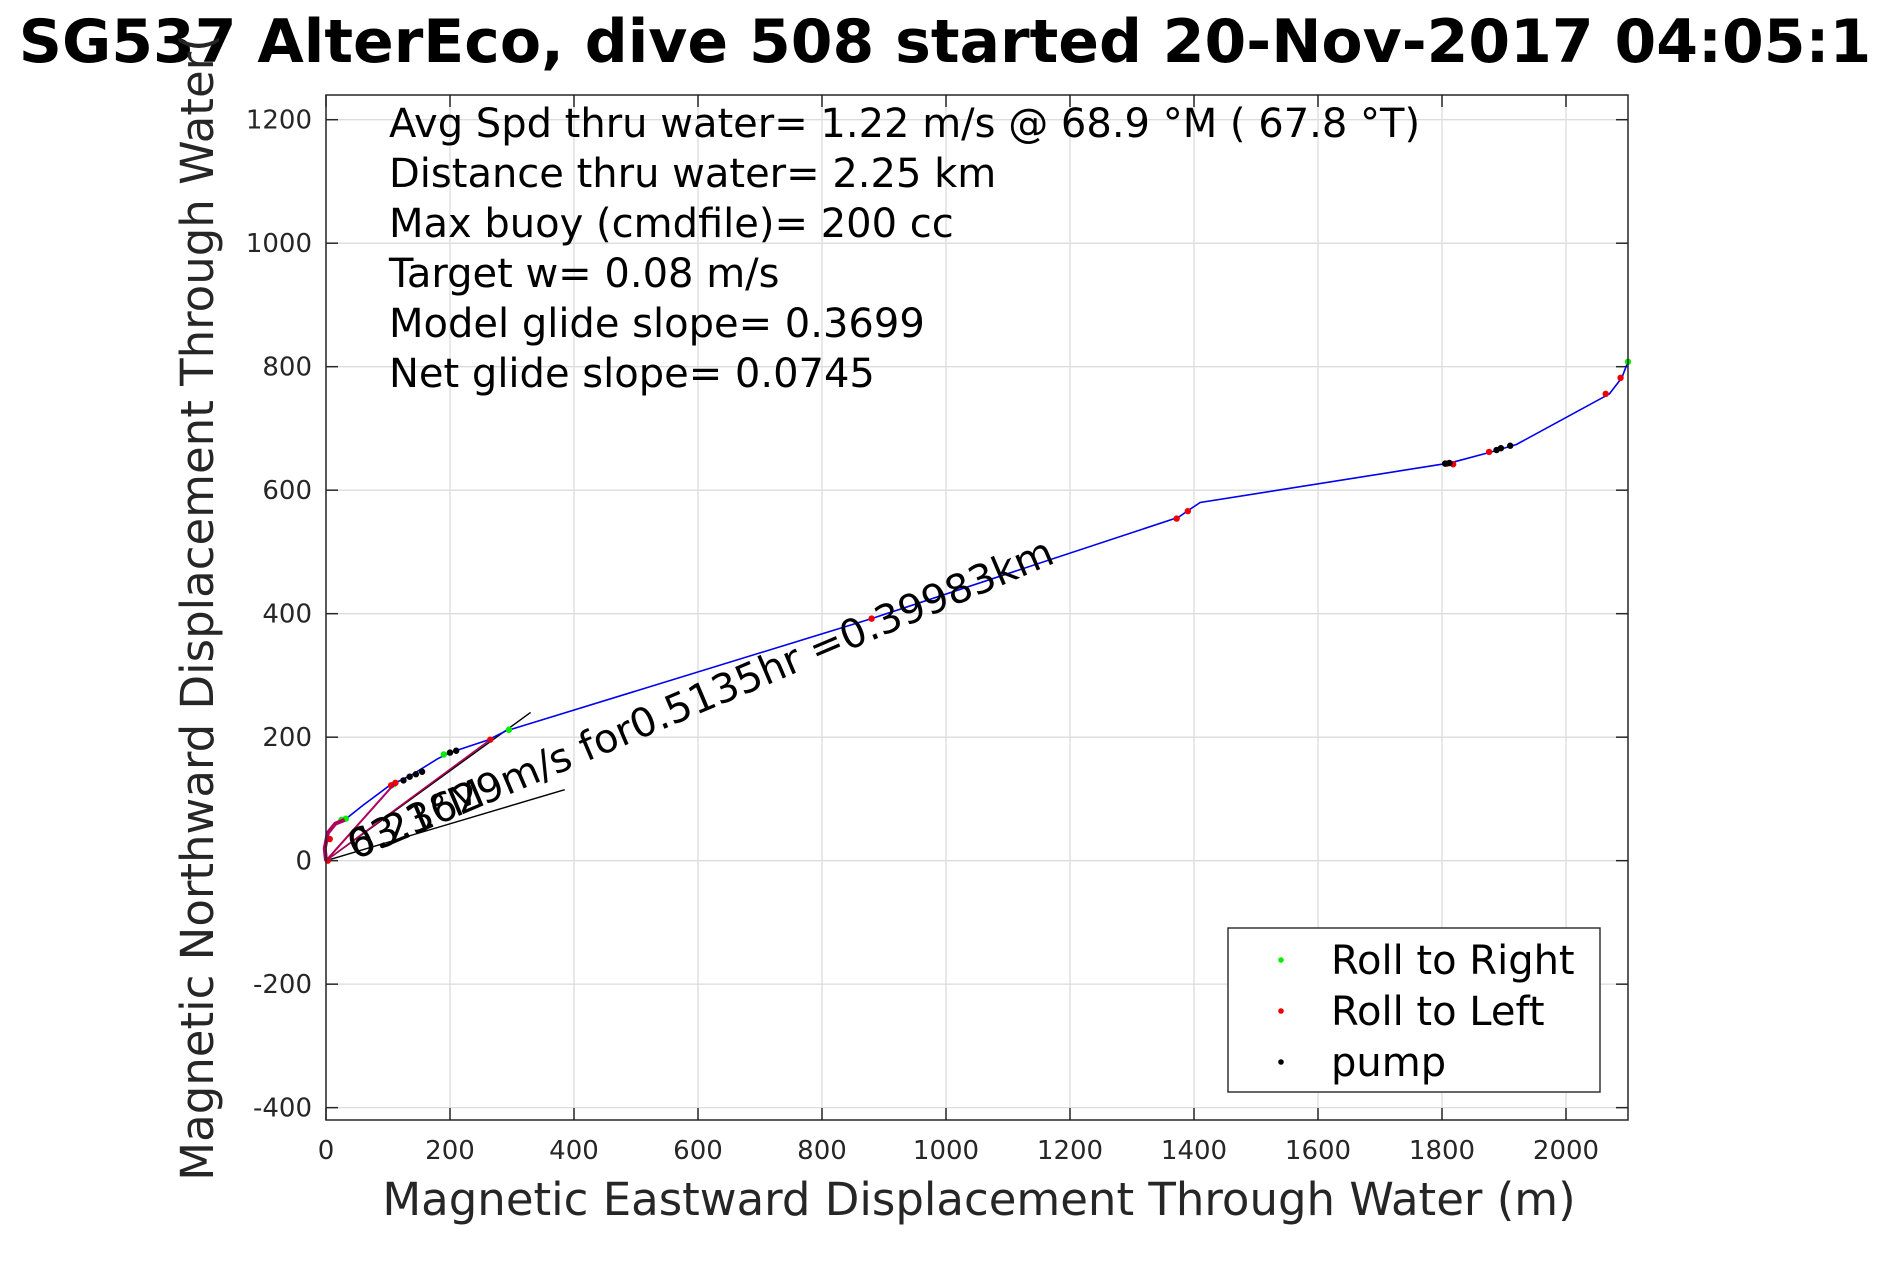  What do you see at coordinates (279, 121) in the screenshot?
I see `y-tick-label: 1200` at bounding box center [279, 121].